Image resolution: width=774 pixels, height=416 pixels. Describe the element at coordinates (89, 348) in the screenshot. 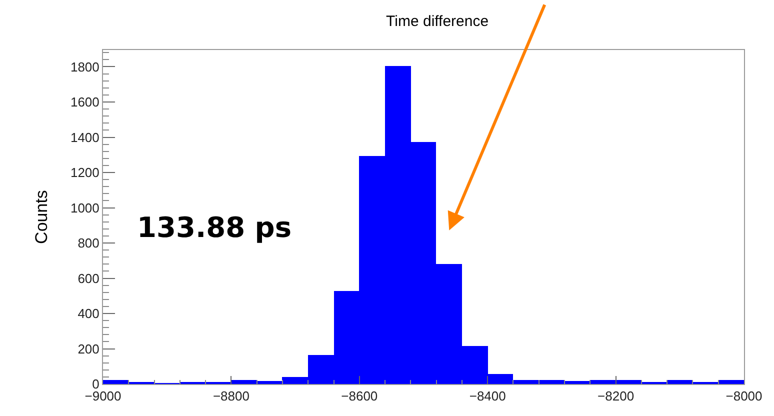

I see `y-tick-label: 200` at that location.